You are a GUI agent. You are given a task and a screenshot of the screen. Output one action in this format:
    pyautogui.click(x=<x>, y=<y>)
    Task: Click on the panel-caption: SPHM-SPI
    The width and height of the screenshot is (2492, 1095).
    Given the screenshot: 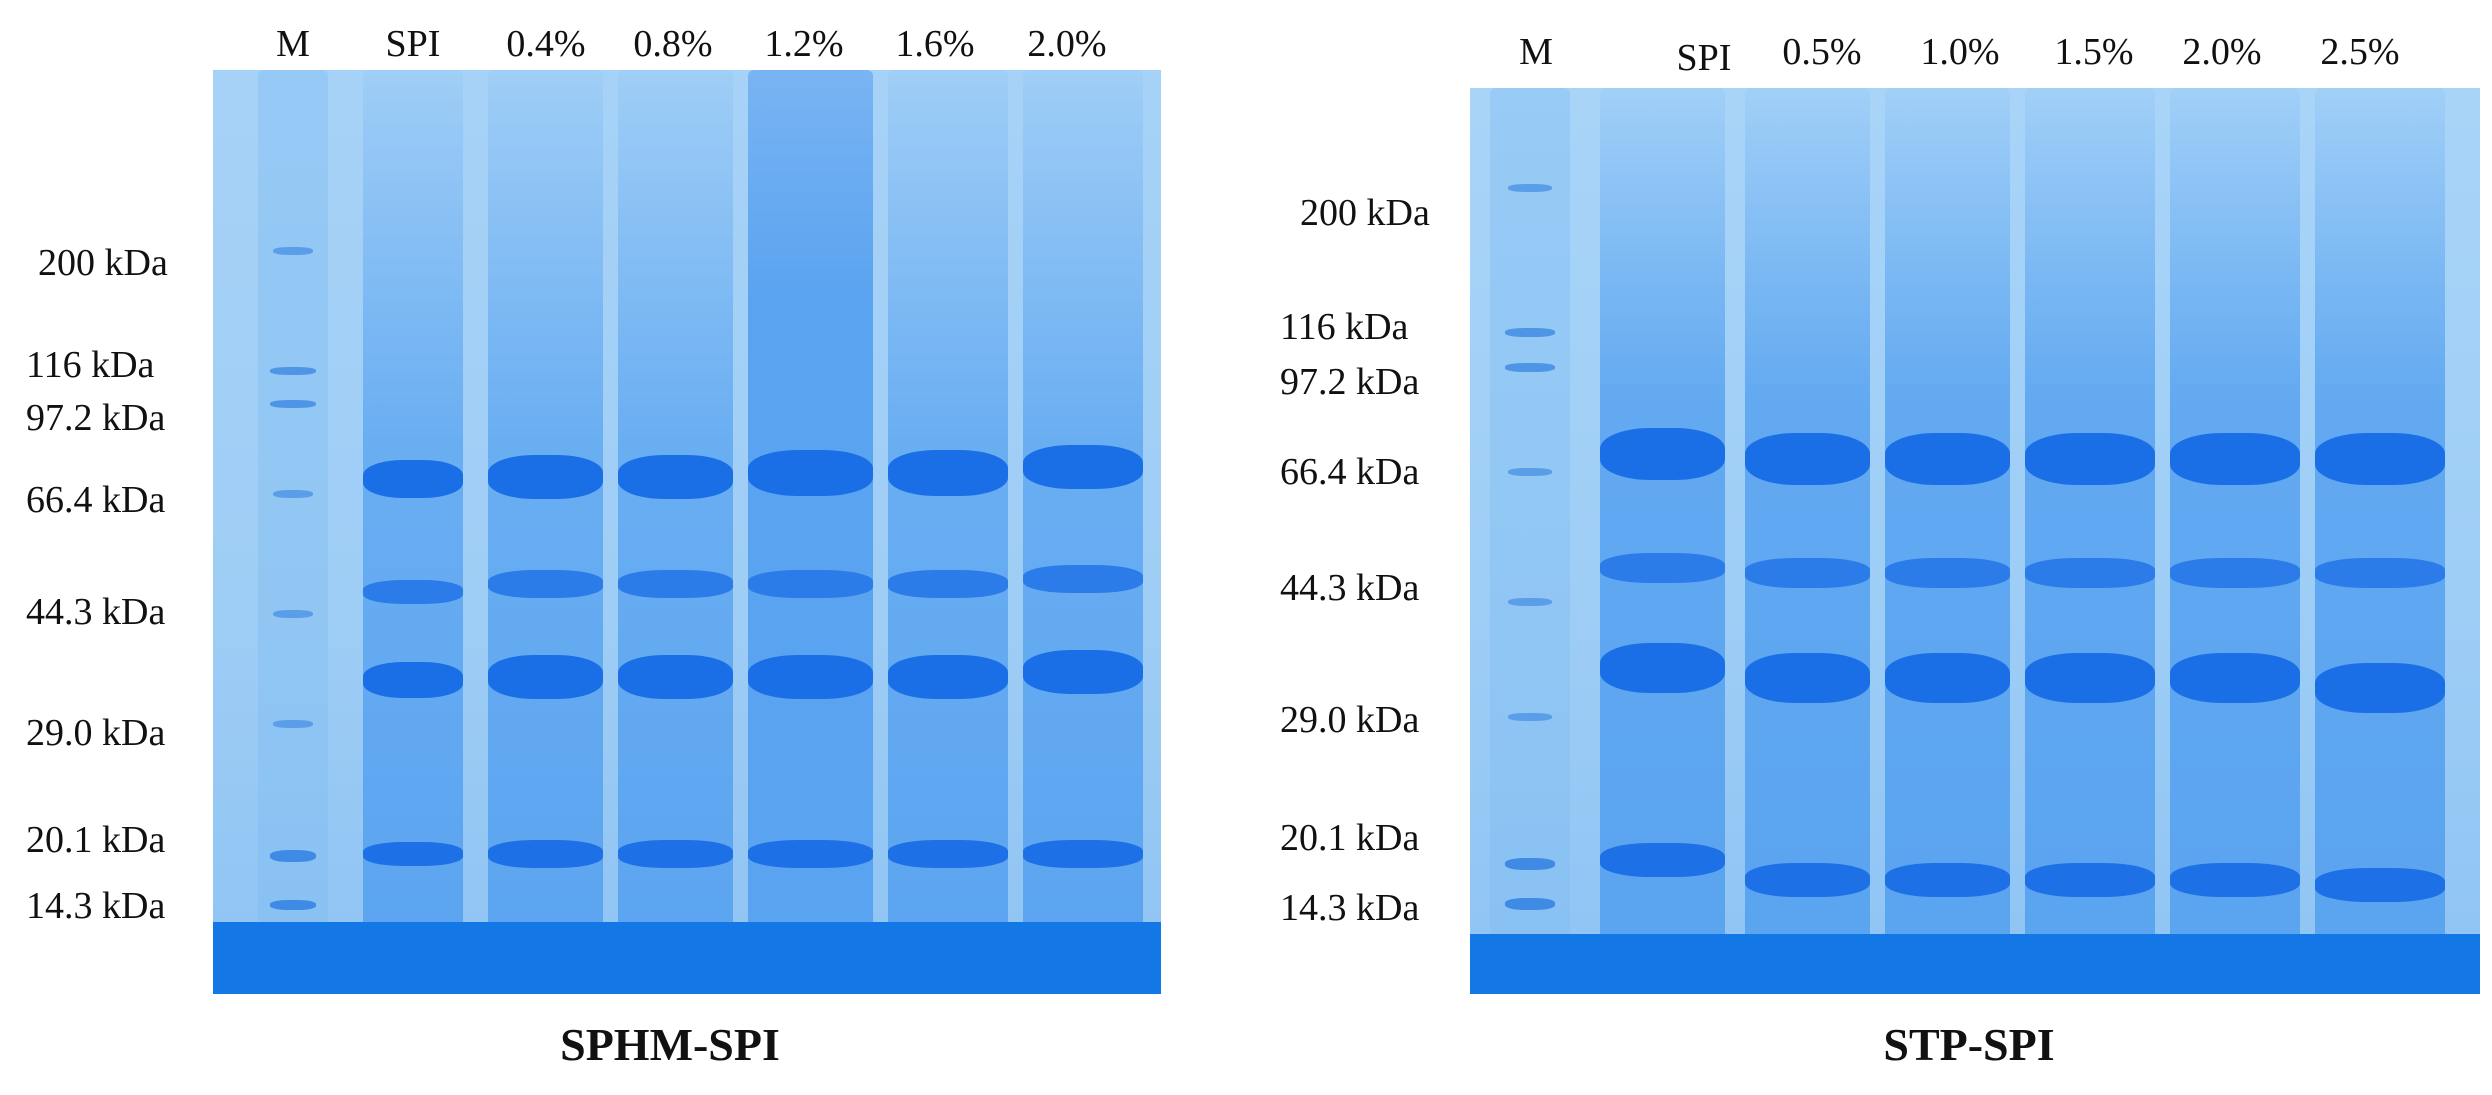 What is the action you would take?
    pyautogui.click(x=670, y=1044)
    